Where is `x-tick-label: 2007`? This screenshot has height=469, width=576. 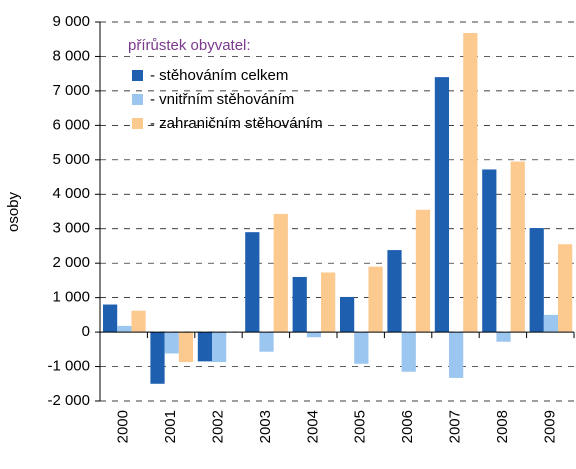 x-tick-label: 2007 is located at coordinates (454, 426).